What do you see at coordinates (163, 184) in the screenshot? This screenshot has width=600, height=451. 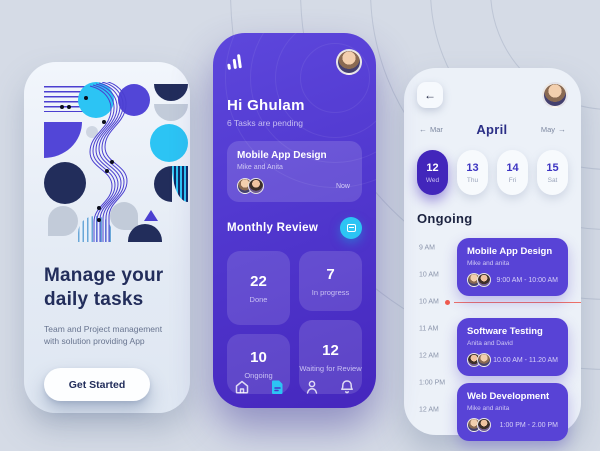 I see `navy-half-shape` at bounding box center [163, 184].